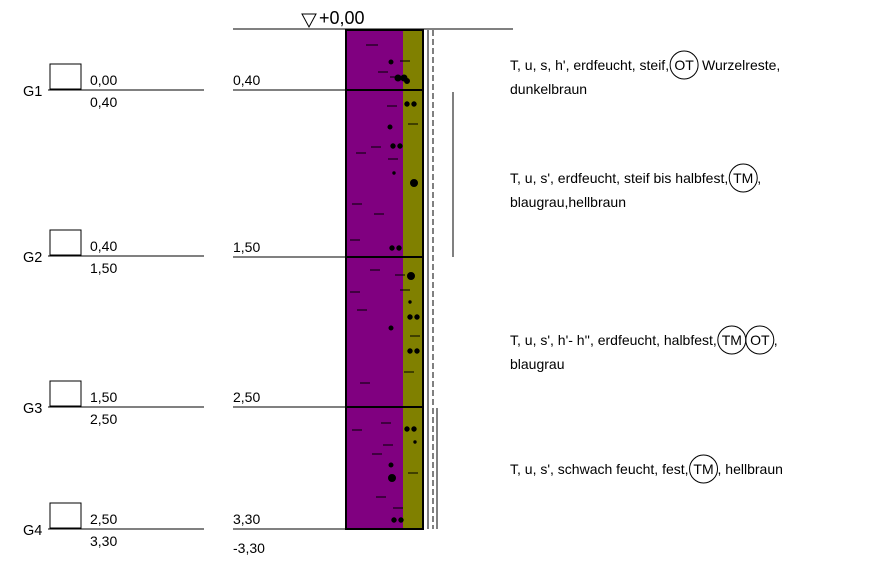 The height and width of the screenshot is (561, 878). I want to click on datum-triangle-icon, so click(309, 21).